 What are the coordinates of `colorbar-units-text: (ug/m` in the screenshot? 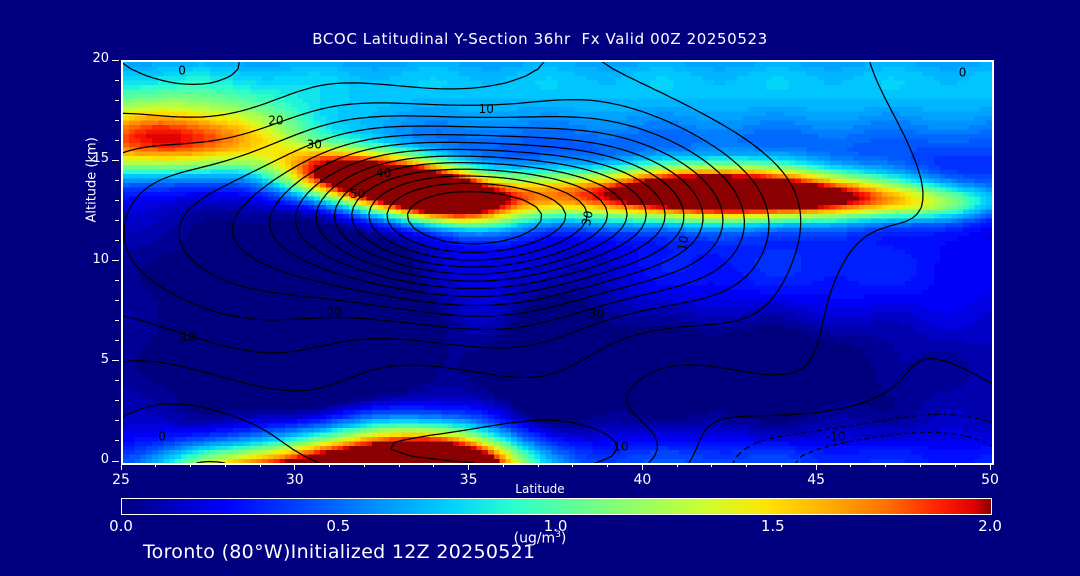 It's located at (534, 538).